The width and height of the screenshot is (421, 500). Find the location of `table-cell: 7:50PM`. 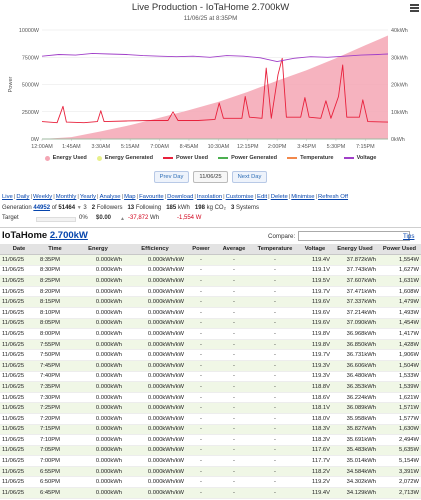

table-cell: 7:50PM is located at coordinates (55, 355).